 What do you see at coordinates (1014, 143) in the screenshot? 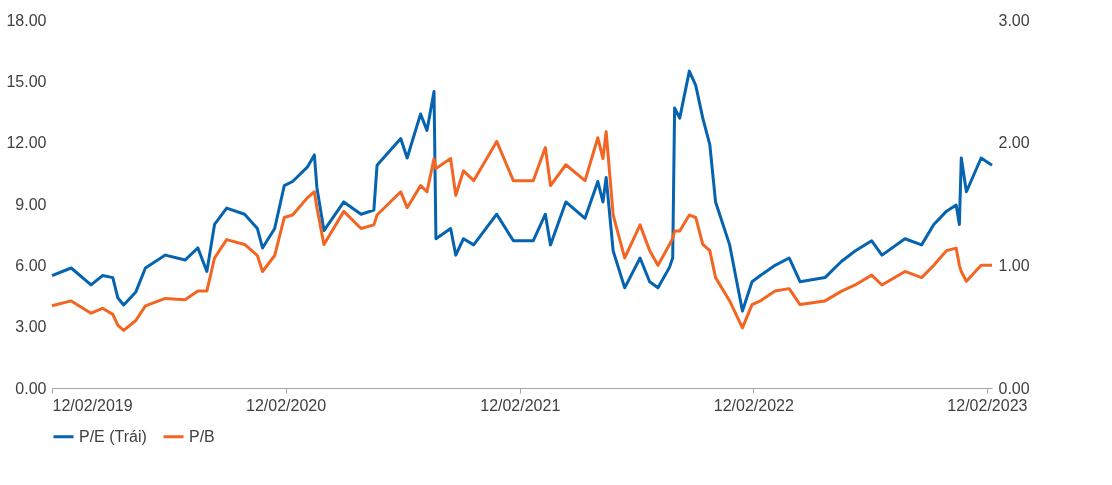
I see `y2-tick-label: 2.00` at bounding box center [1014, 143].